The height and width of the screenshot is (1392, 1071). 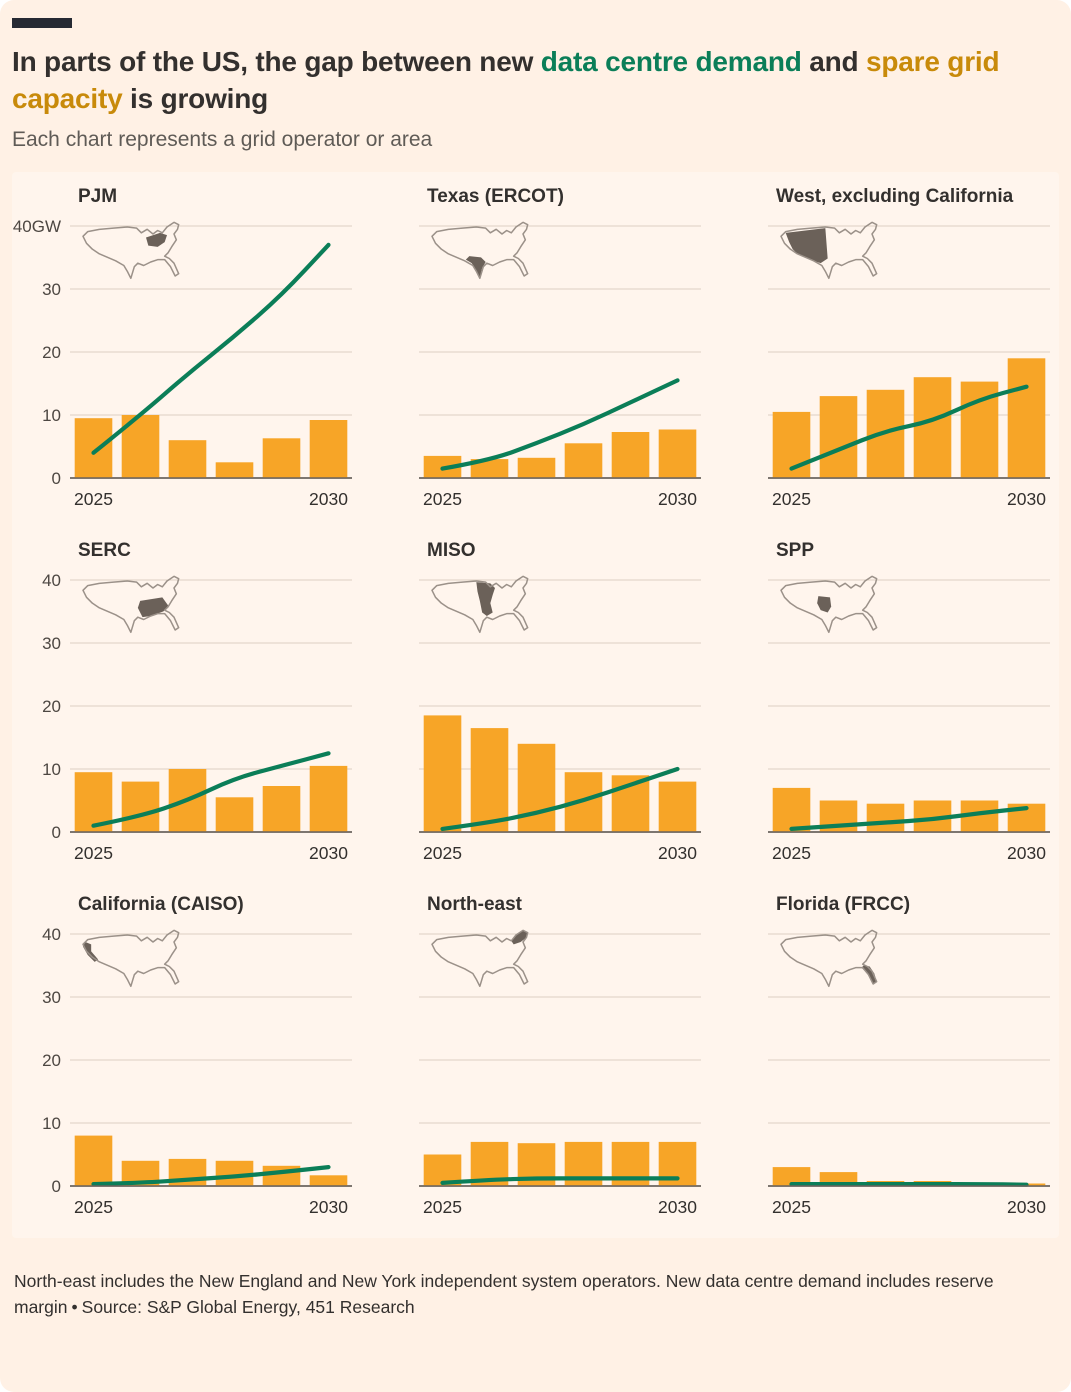 What do you see at coordinates (186, 705) in the screenshot?
I see `chart-panel: SERC 0 10 20 30 40 2025 2030` at bounding box center [186, 705].